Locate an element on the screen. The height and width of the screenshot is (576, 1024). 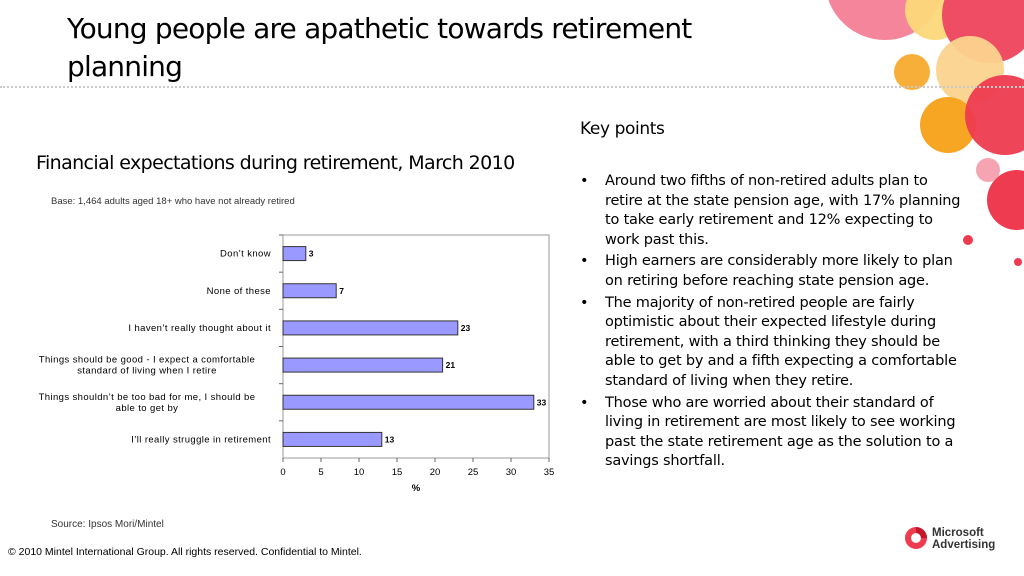
decorative-circles is located at coordinates (926, 133).